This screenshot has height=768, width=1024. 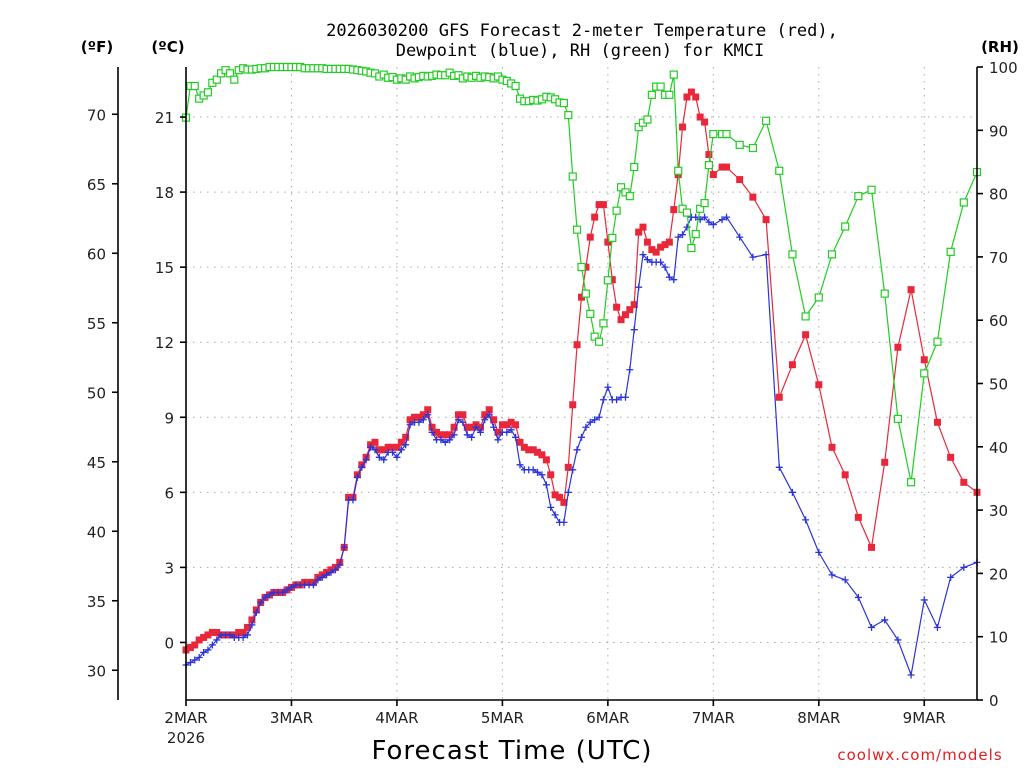 What do you see at coordinates (998, 574) in the screenshot?
I see `rh-tick-label: 20` at bounding box center [998, 574].